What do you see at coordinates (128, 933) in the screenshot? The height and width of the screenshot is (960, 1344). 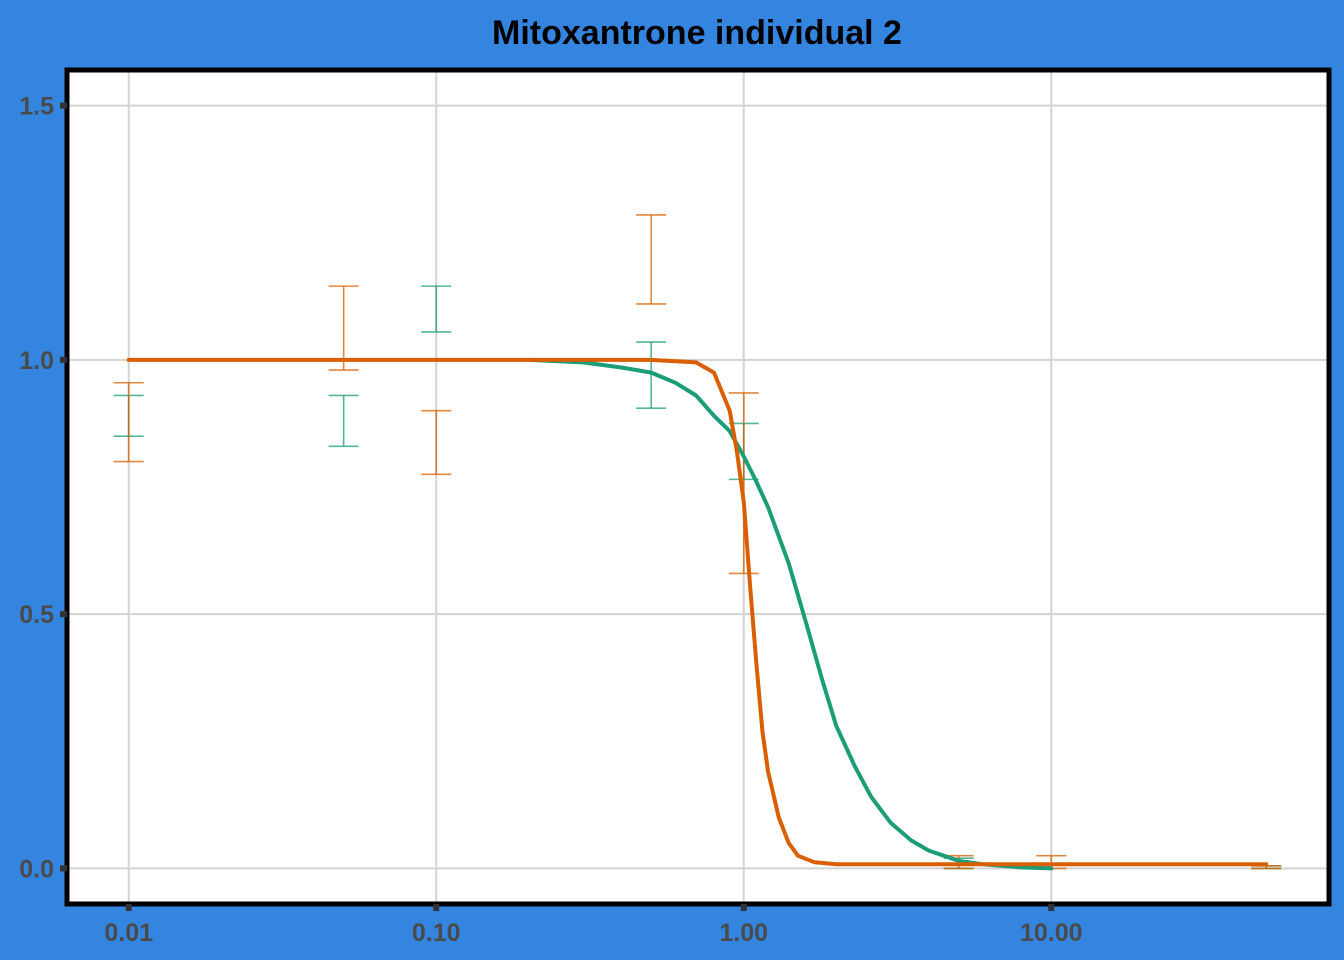 I see `x-tick-label: 0.01` at bounding box center [128, 933].